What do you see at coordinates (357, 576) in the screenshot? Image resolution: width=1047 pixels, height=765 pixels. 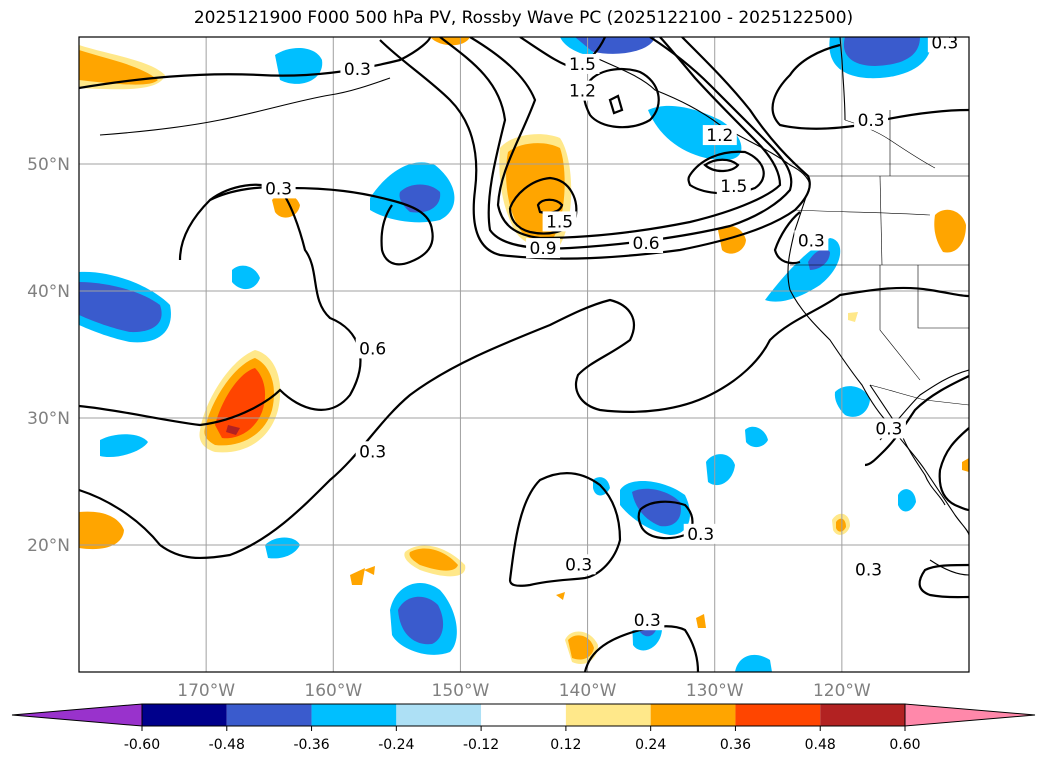 I see `positive-anomaly-tiny-west` at bounding box center [357, 576].